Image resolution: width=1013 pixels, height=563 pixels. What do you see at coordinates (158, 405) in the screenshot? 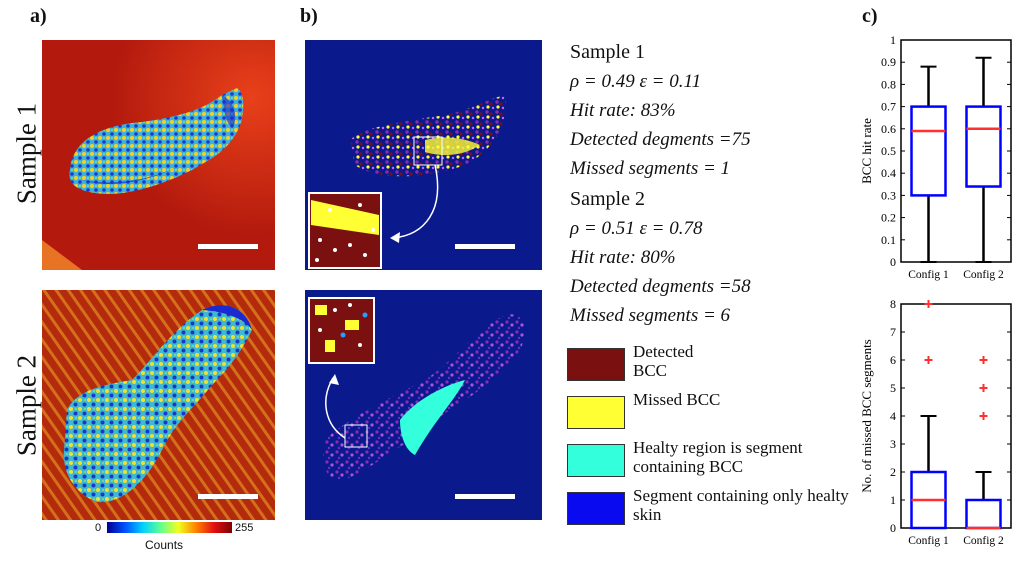
I see `sample-2-intensity-image` at bounding box center [158, 405].